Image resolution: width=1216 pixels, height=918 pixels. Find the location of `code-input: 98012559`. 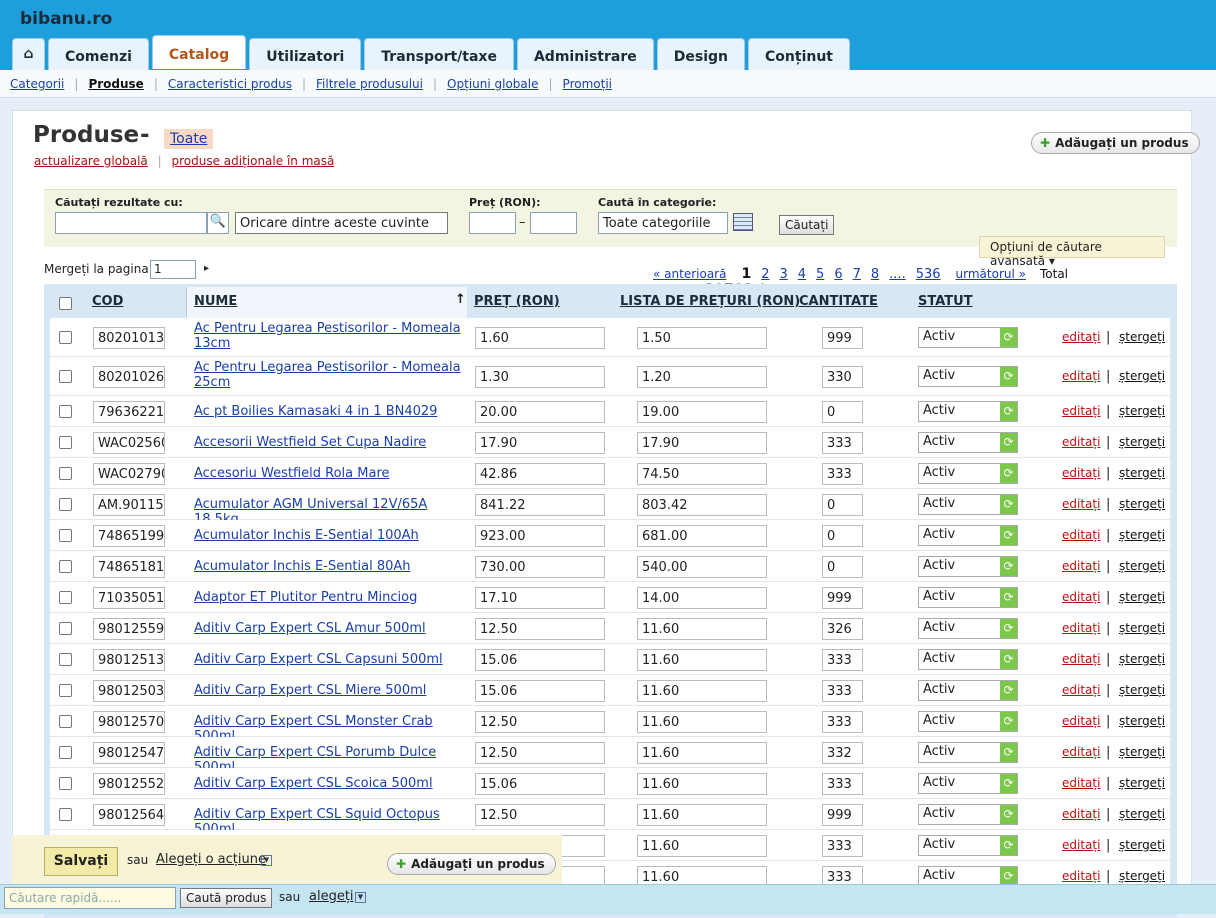

code-input: 98012559 is located at coordinates (129, 628).